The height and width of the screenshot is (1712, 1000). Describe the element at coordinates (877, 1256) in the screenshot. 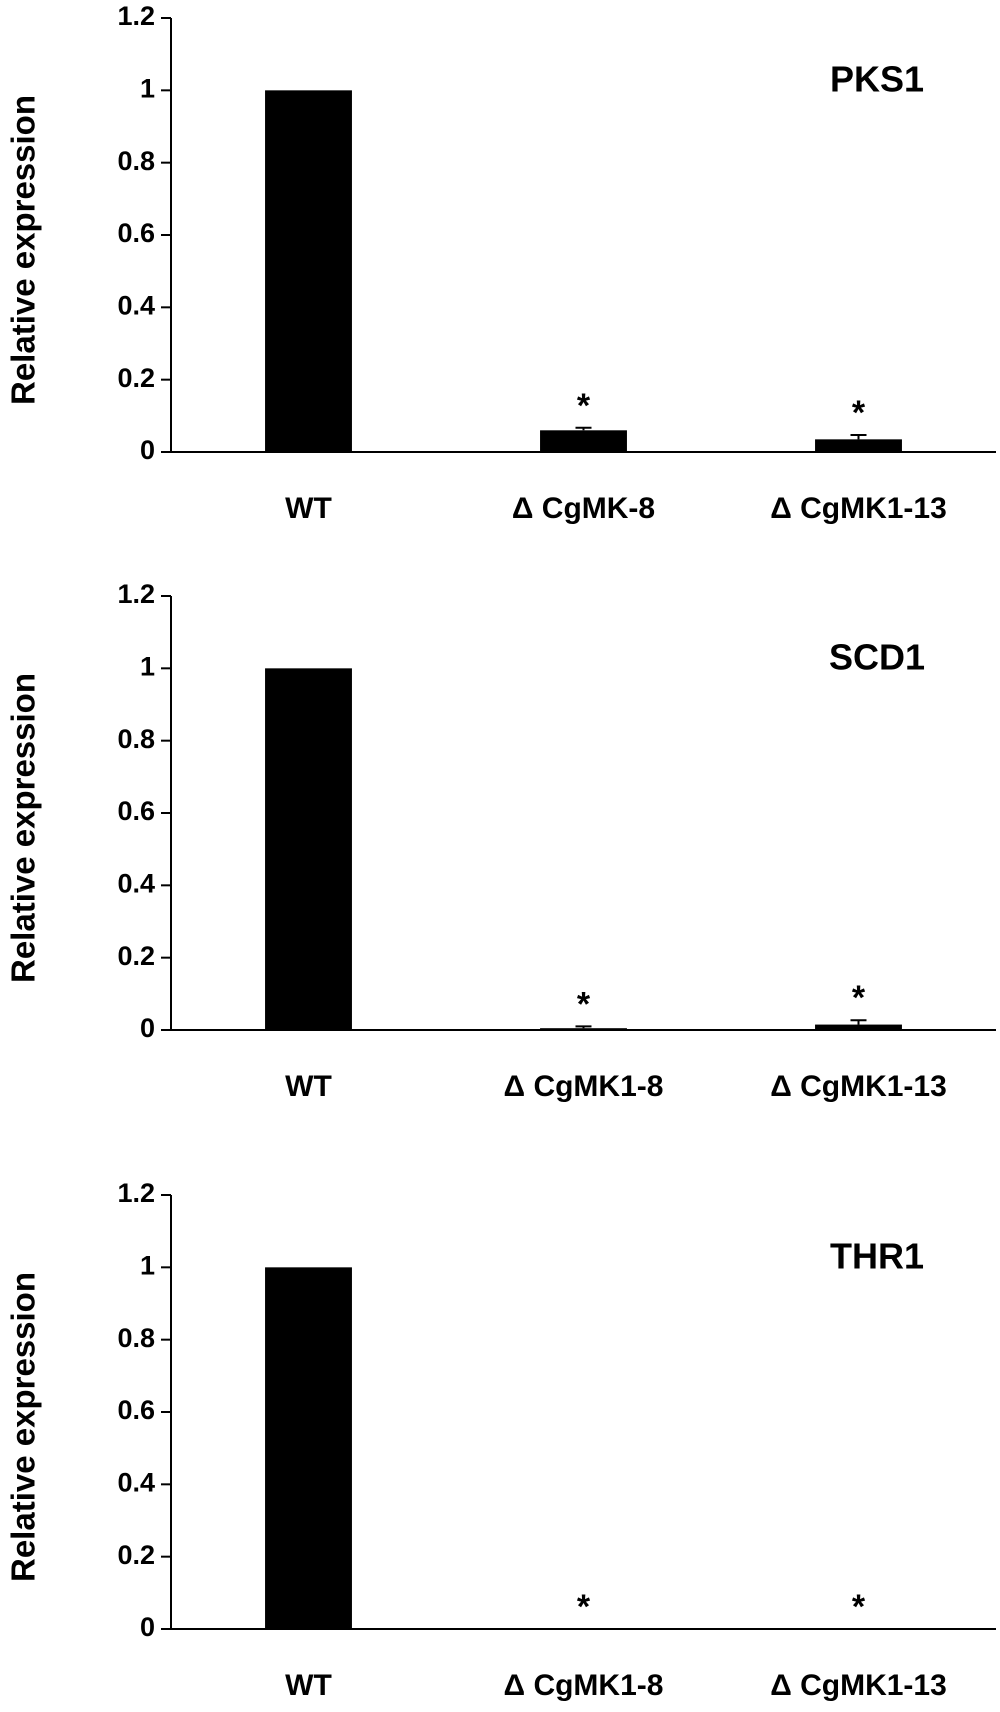

I see `chart-title: THR1` at that location.